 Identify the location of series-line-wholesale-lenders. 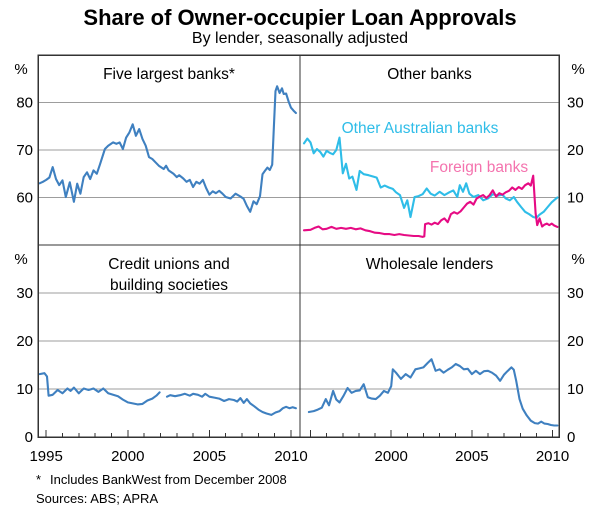
(433, 392).